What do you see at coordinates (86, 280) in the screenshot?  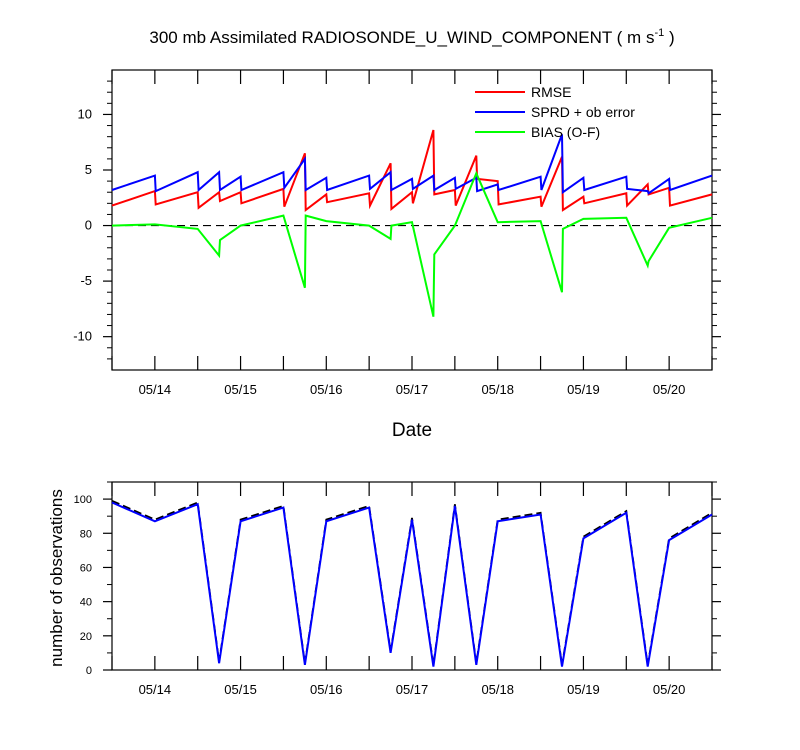 I see `top-y-tick-label: -5` at bounding box center [86, 280].